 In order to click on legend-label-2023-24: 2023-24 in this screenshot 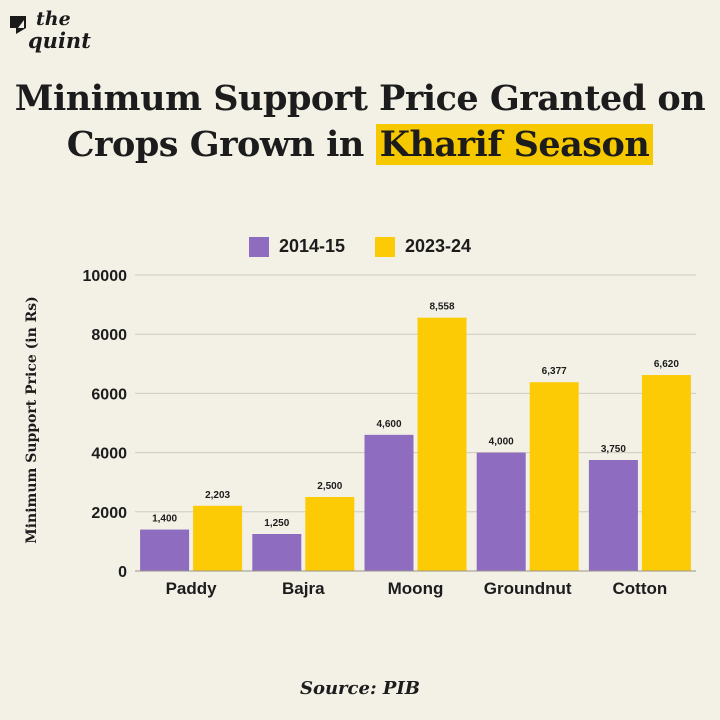, I will do `click(438, 246)`.